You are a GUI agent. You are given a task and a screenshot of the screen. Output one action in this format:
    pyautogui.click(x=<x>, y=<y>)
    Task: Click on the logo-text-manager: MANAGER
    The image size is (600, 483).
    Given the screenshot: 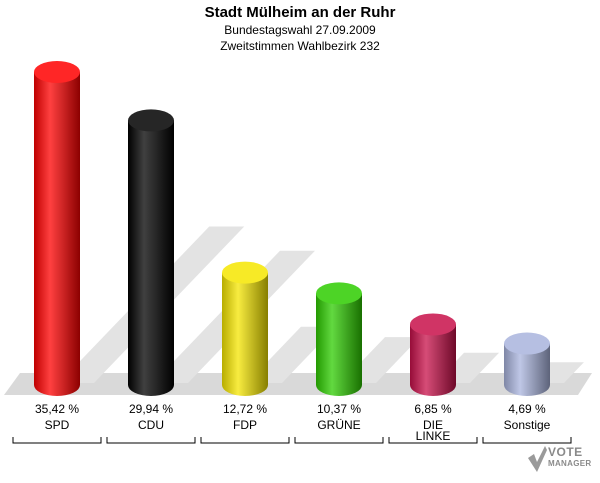 What is the action you would take?
    pyautogui.click(x=570, y=463)
    